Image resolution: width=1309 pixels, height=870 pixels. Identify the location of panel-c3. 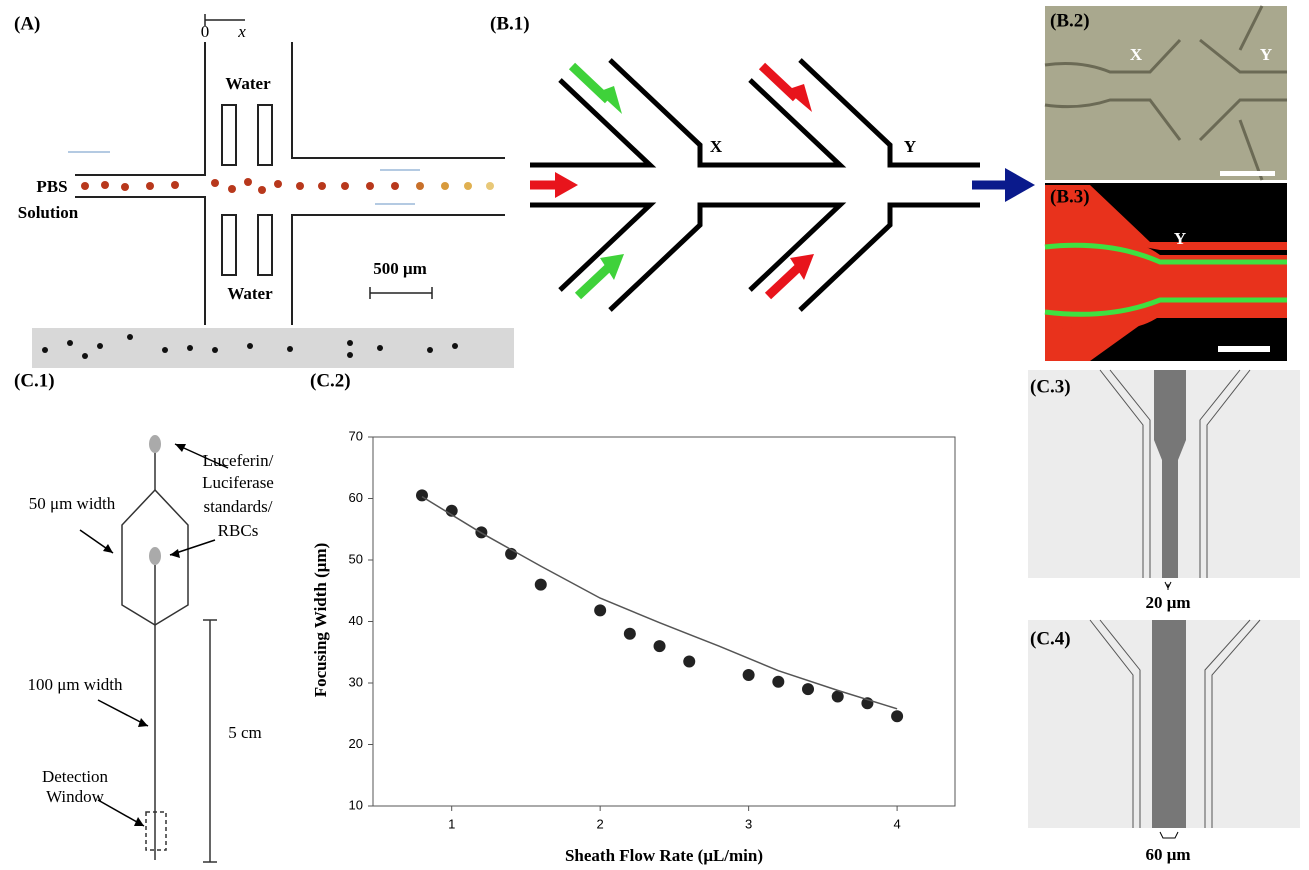
(1164, 479).